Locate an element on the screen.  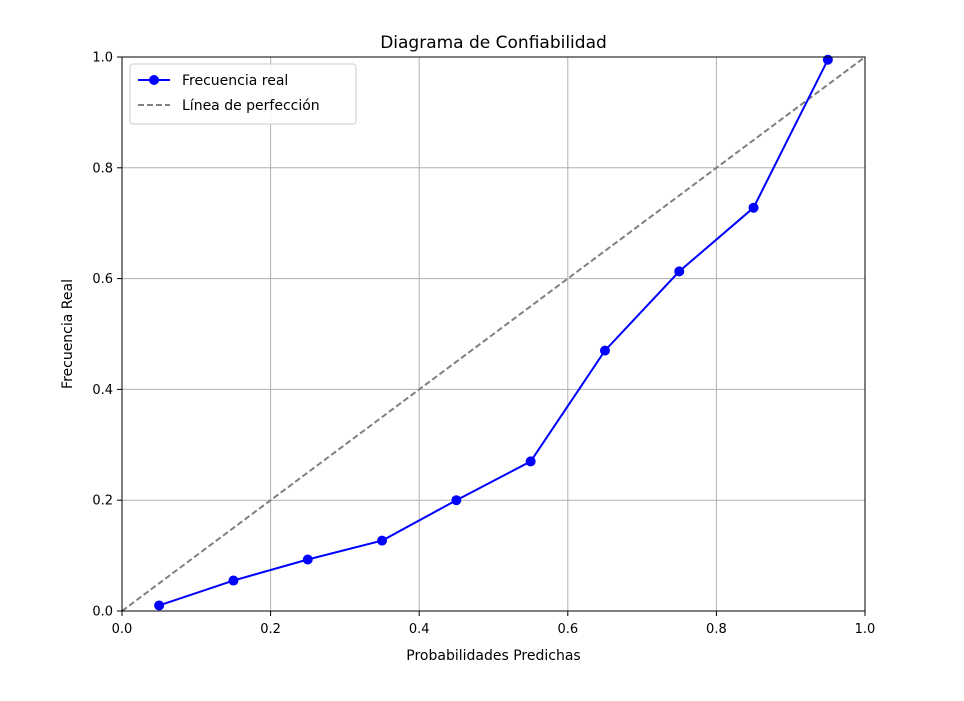
legend-box is located at coordinates (243, 94).